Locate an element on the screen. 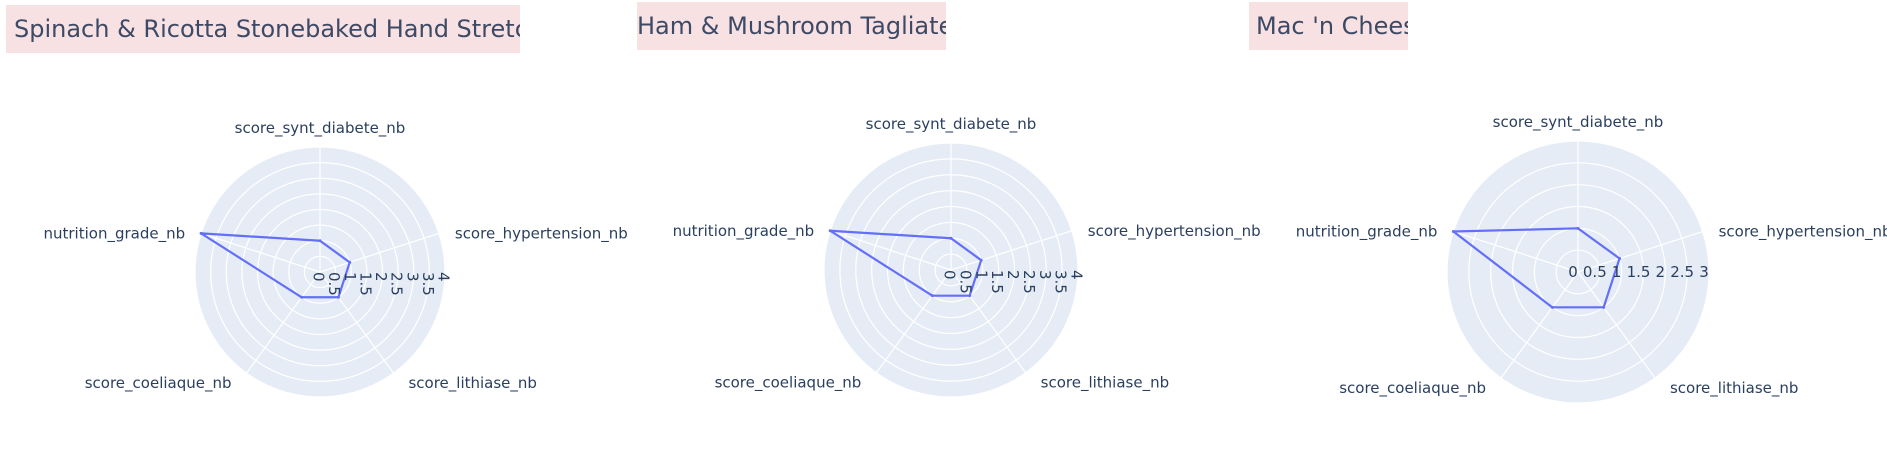 The image size is (1887, 451). chart-title-text: Ham & Mushroom Tagliatelle is located at coordinates (791, 26).